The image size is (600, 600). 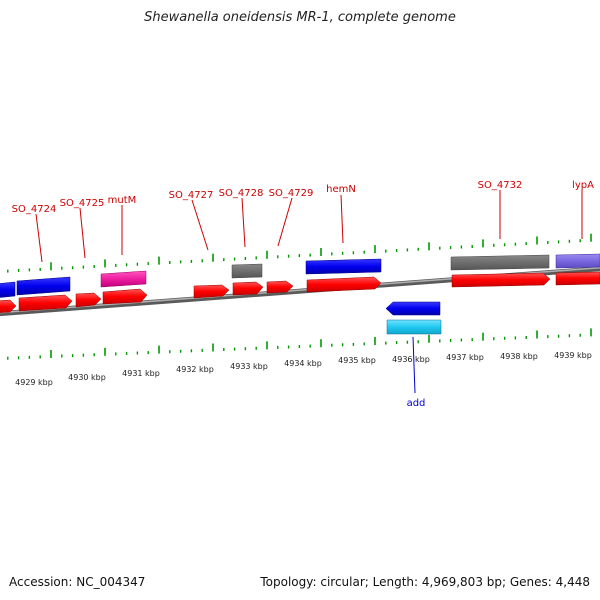 I want to click on kbp-label: 4938 kbp, so click(x=519, y=356).